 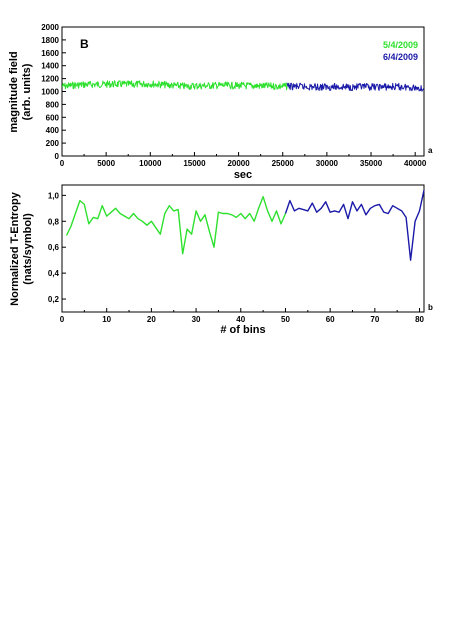 I want to click on x-tick-label: 40, so click(x=240, y=319).